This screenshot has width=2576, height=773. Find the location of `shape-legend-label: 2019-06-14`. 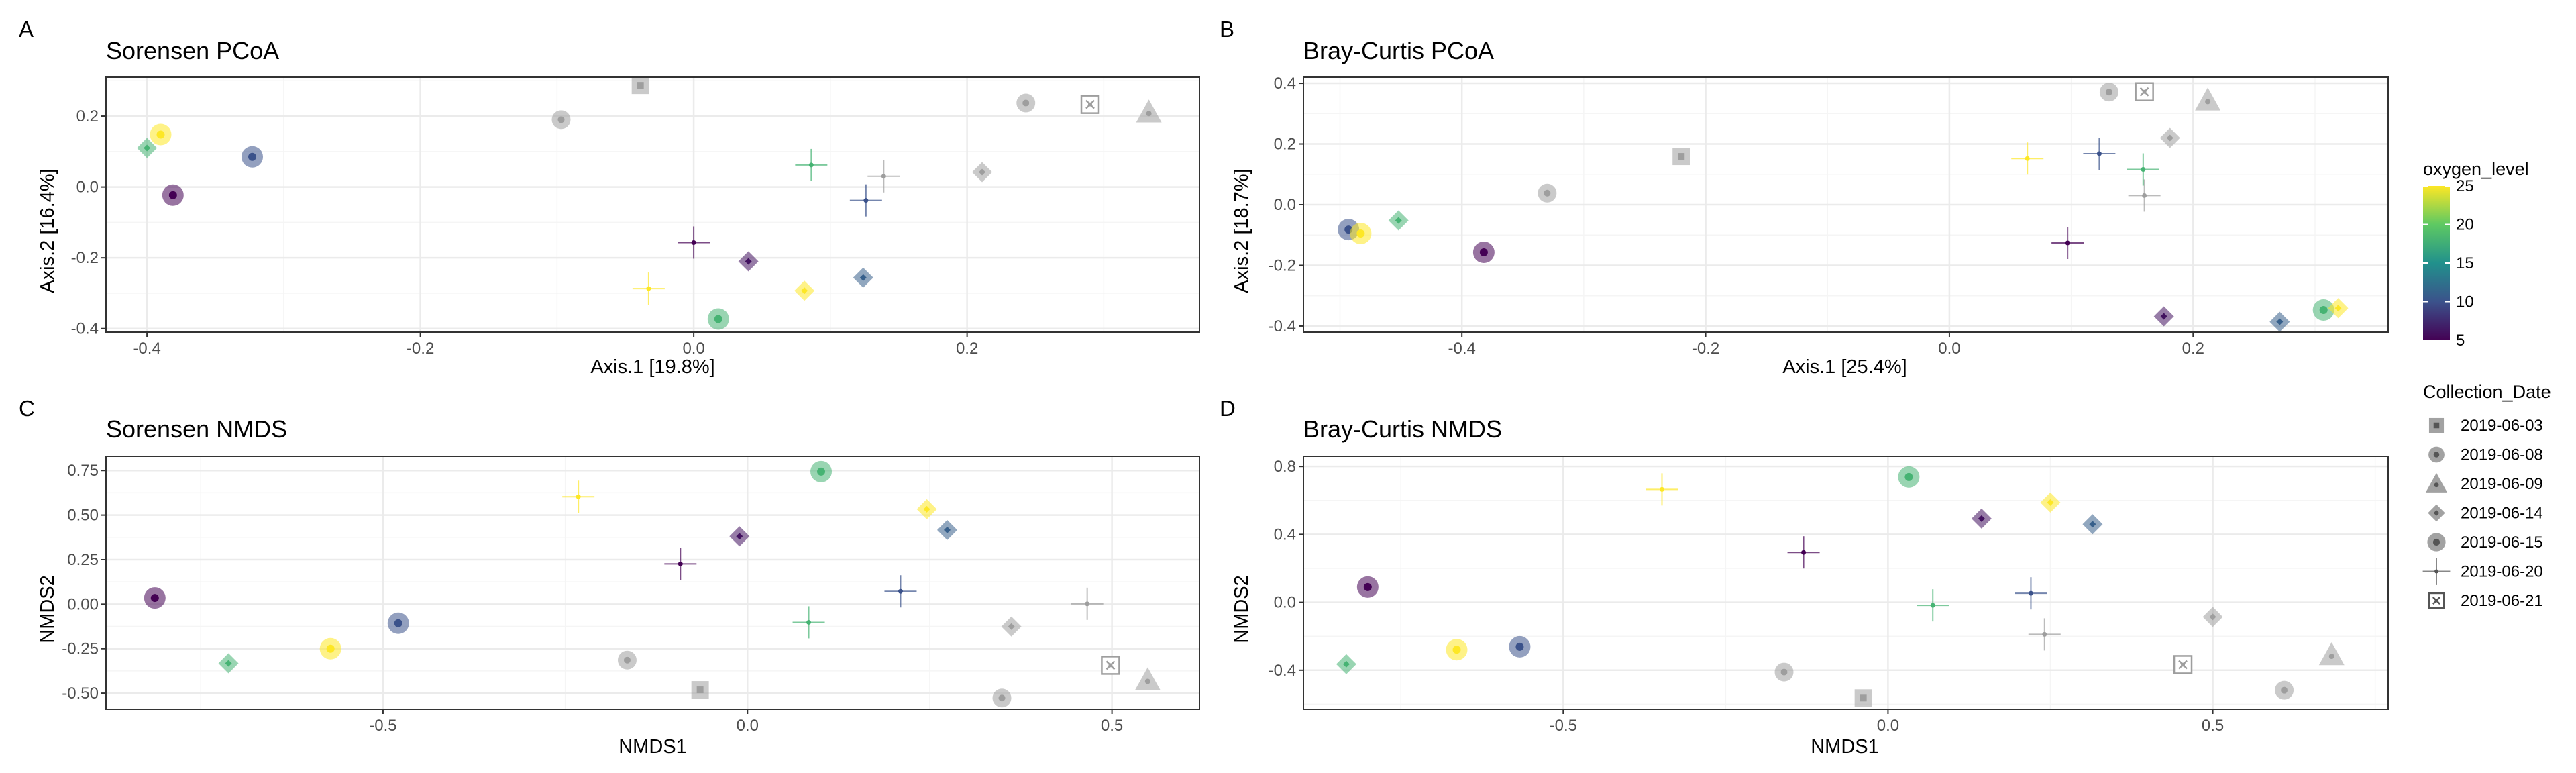

shape-legend-label: 2019-06-14 is located at coordinates (2502, 514).